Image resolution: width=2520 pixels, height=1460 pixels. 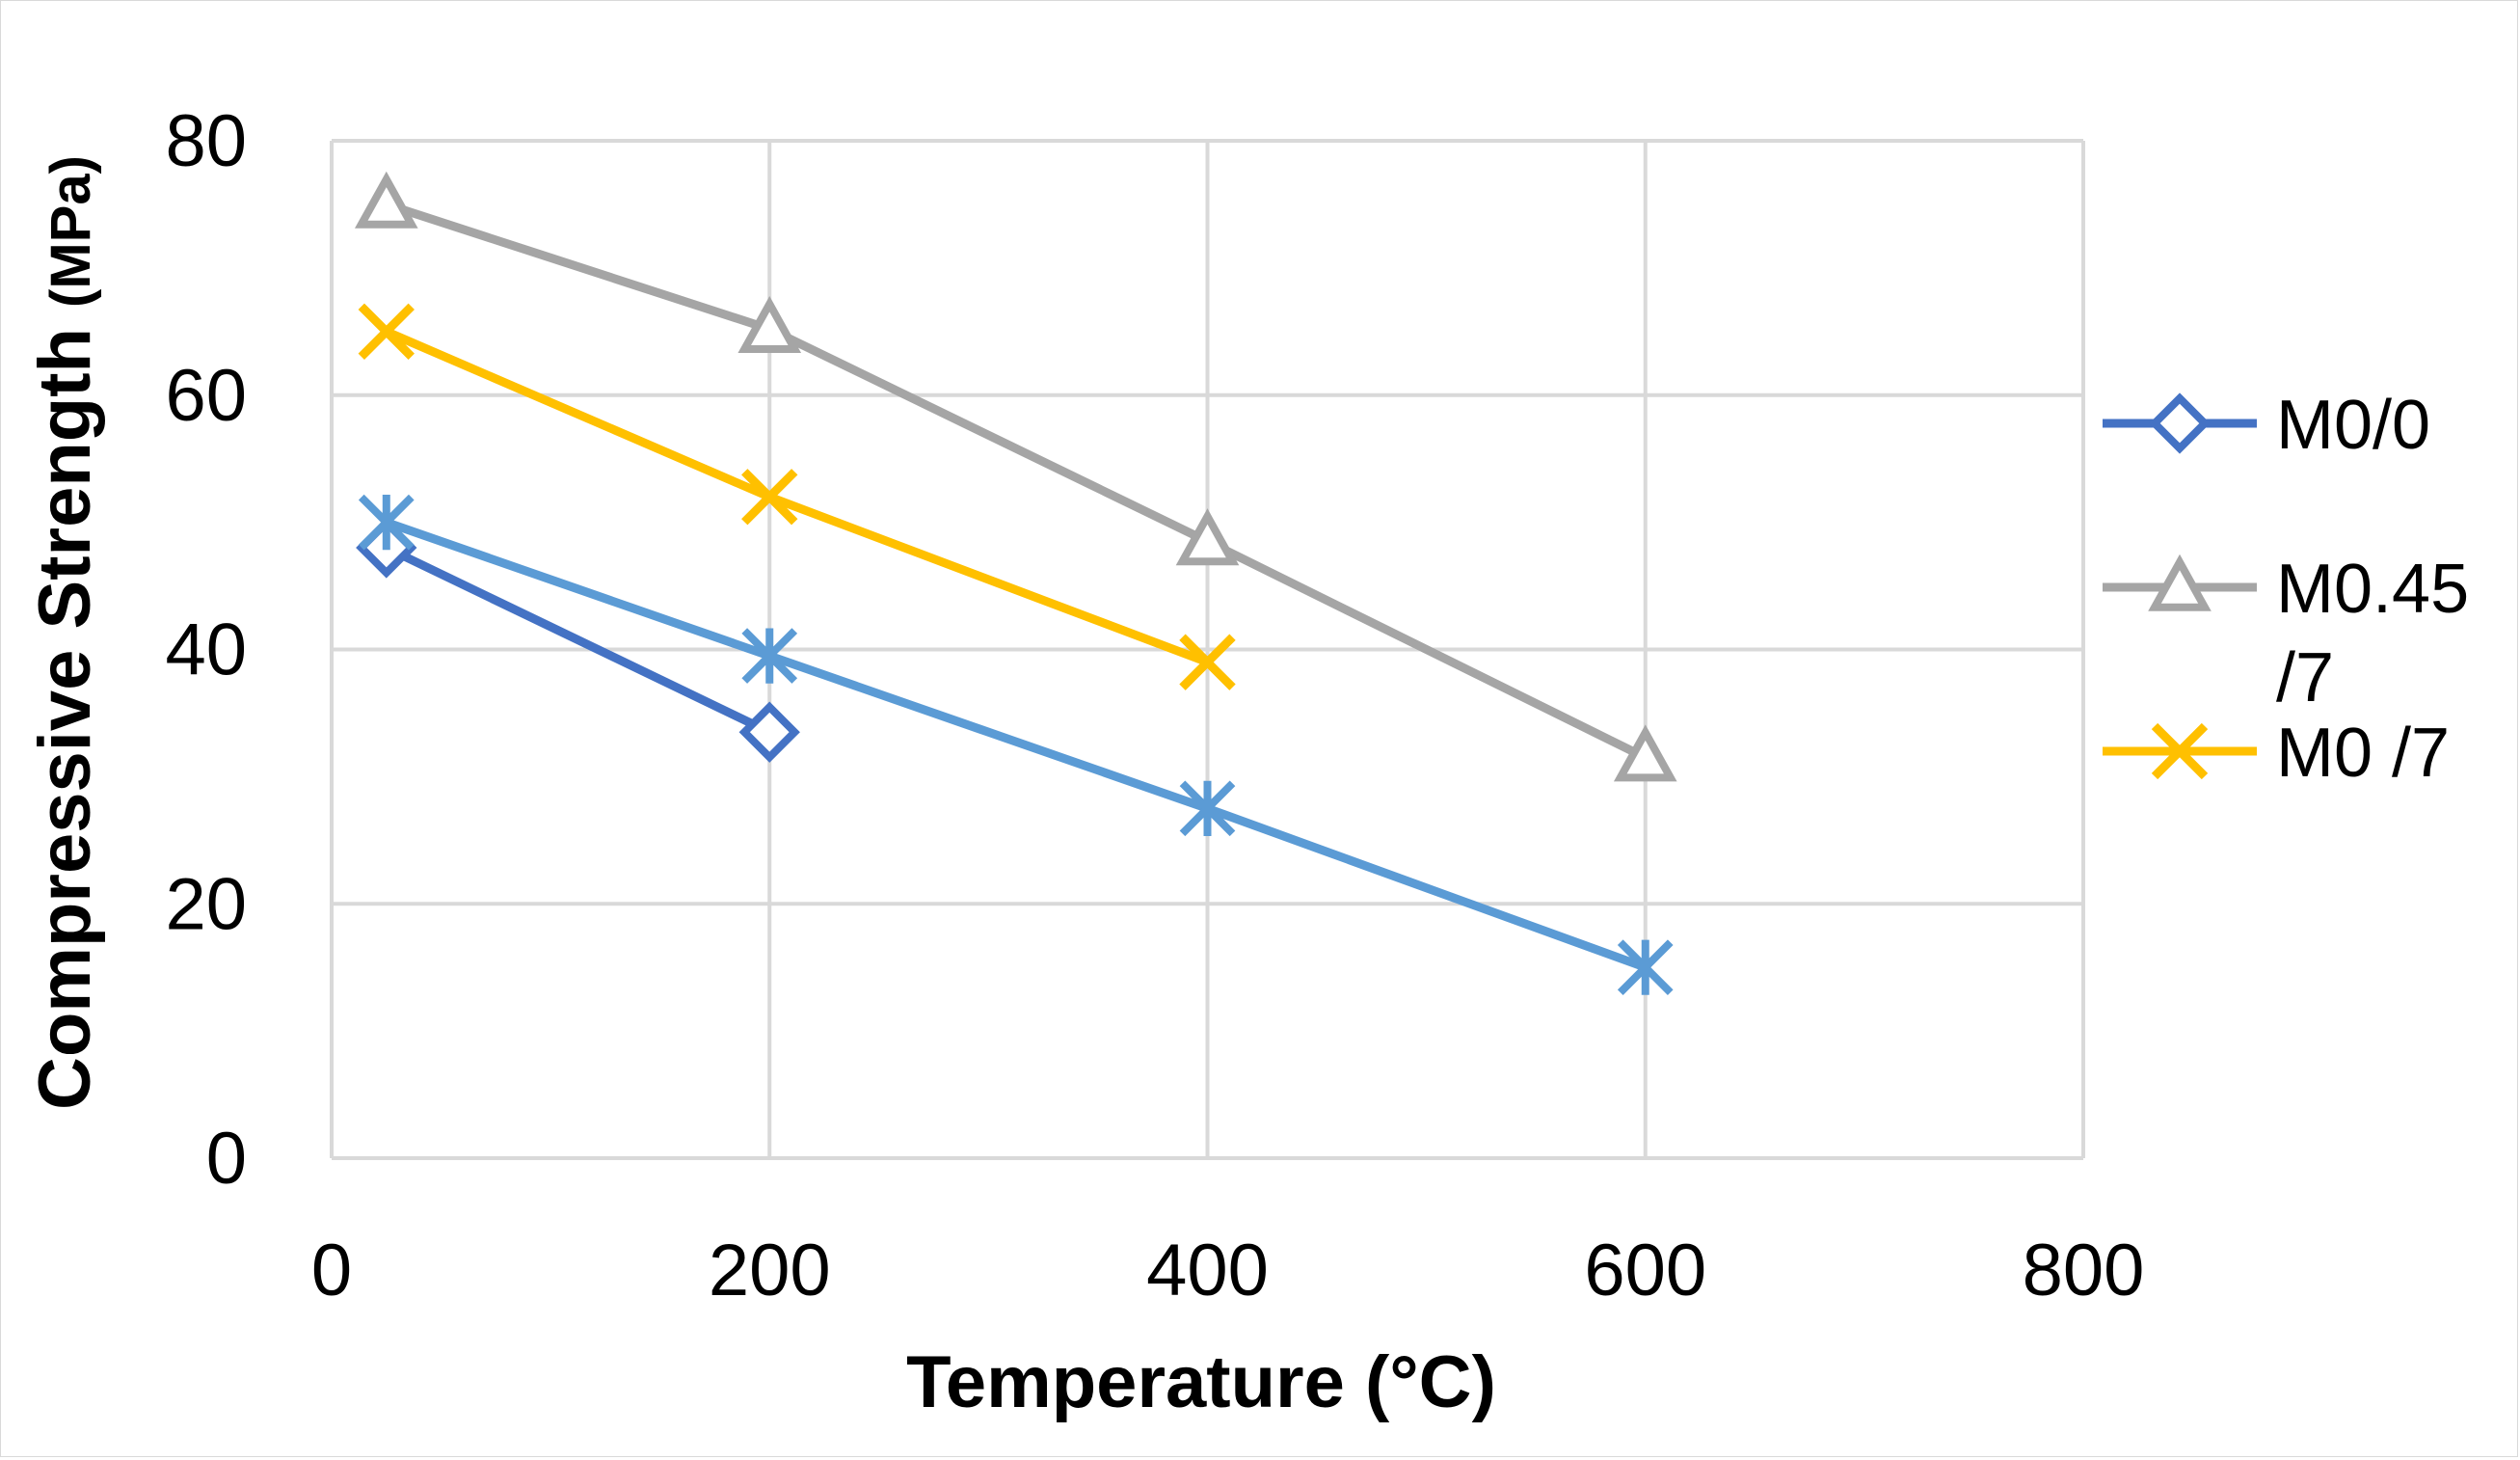 What do you see at coordinates (2372, 589) in the screenshot?
I see `legend-label: M0.45` at bounding box center [2372, 589].